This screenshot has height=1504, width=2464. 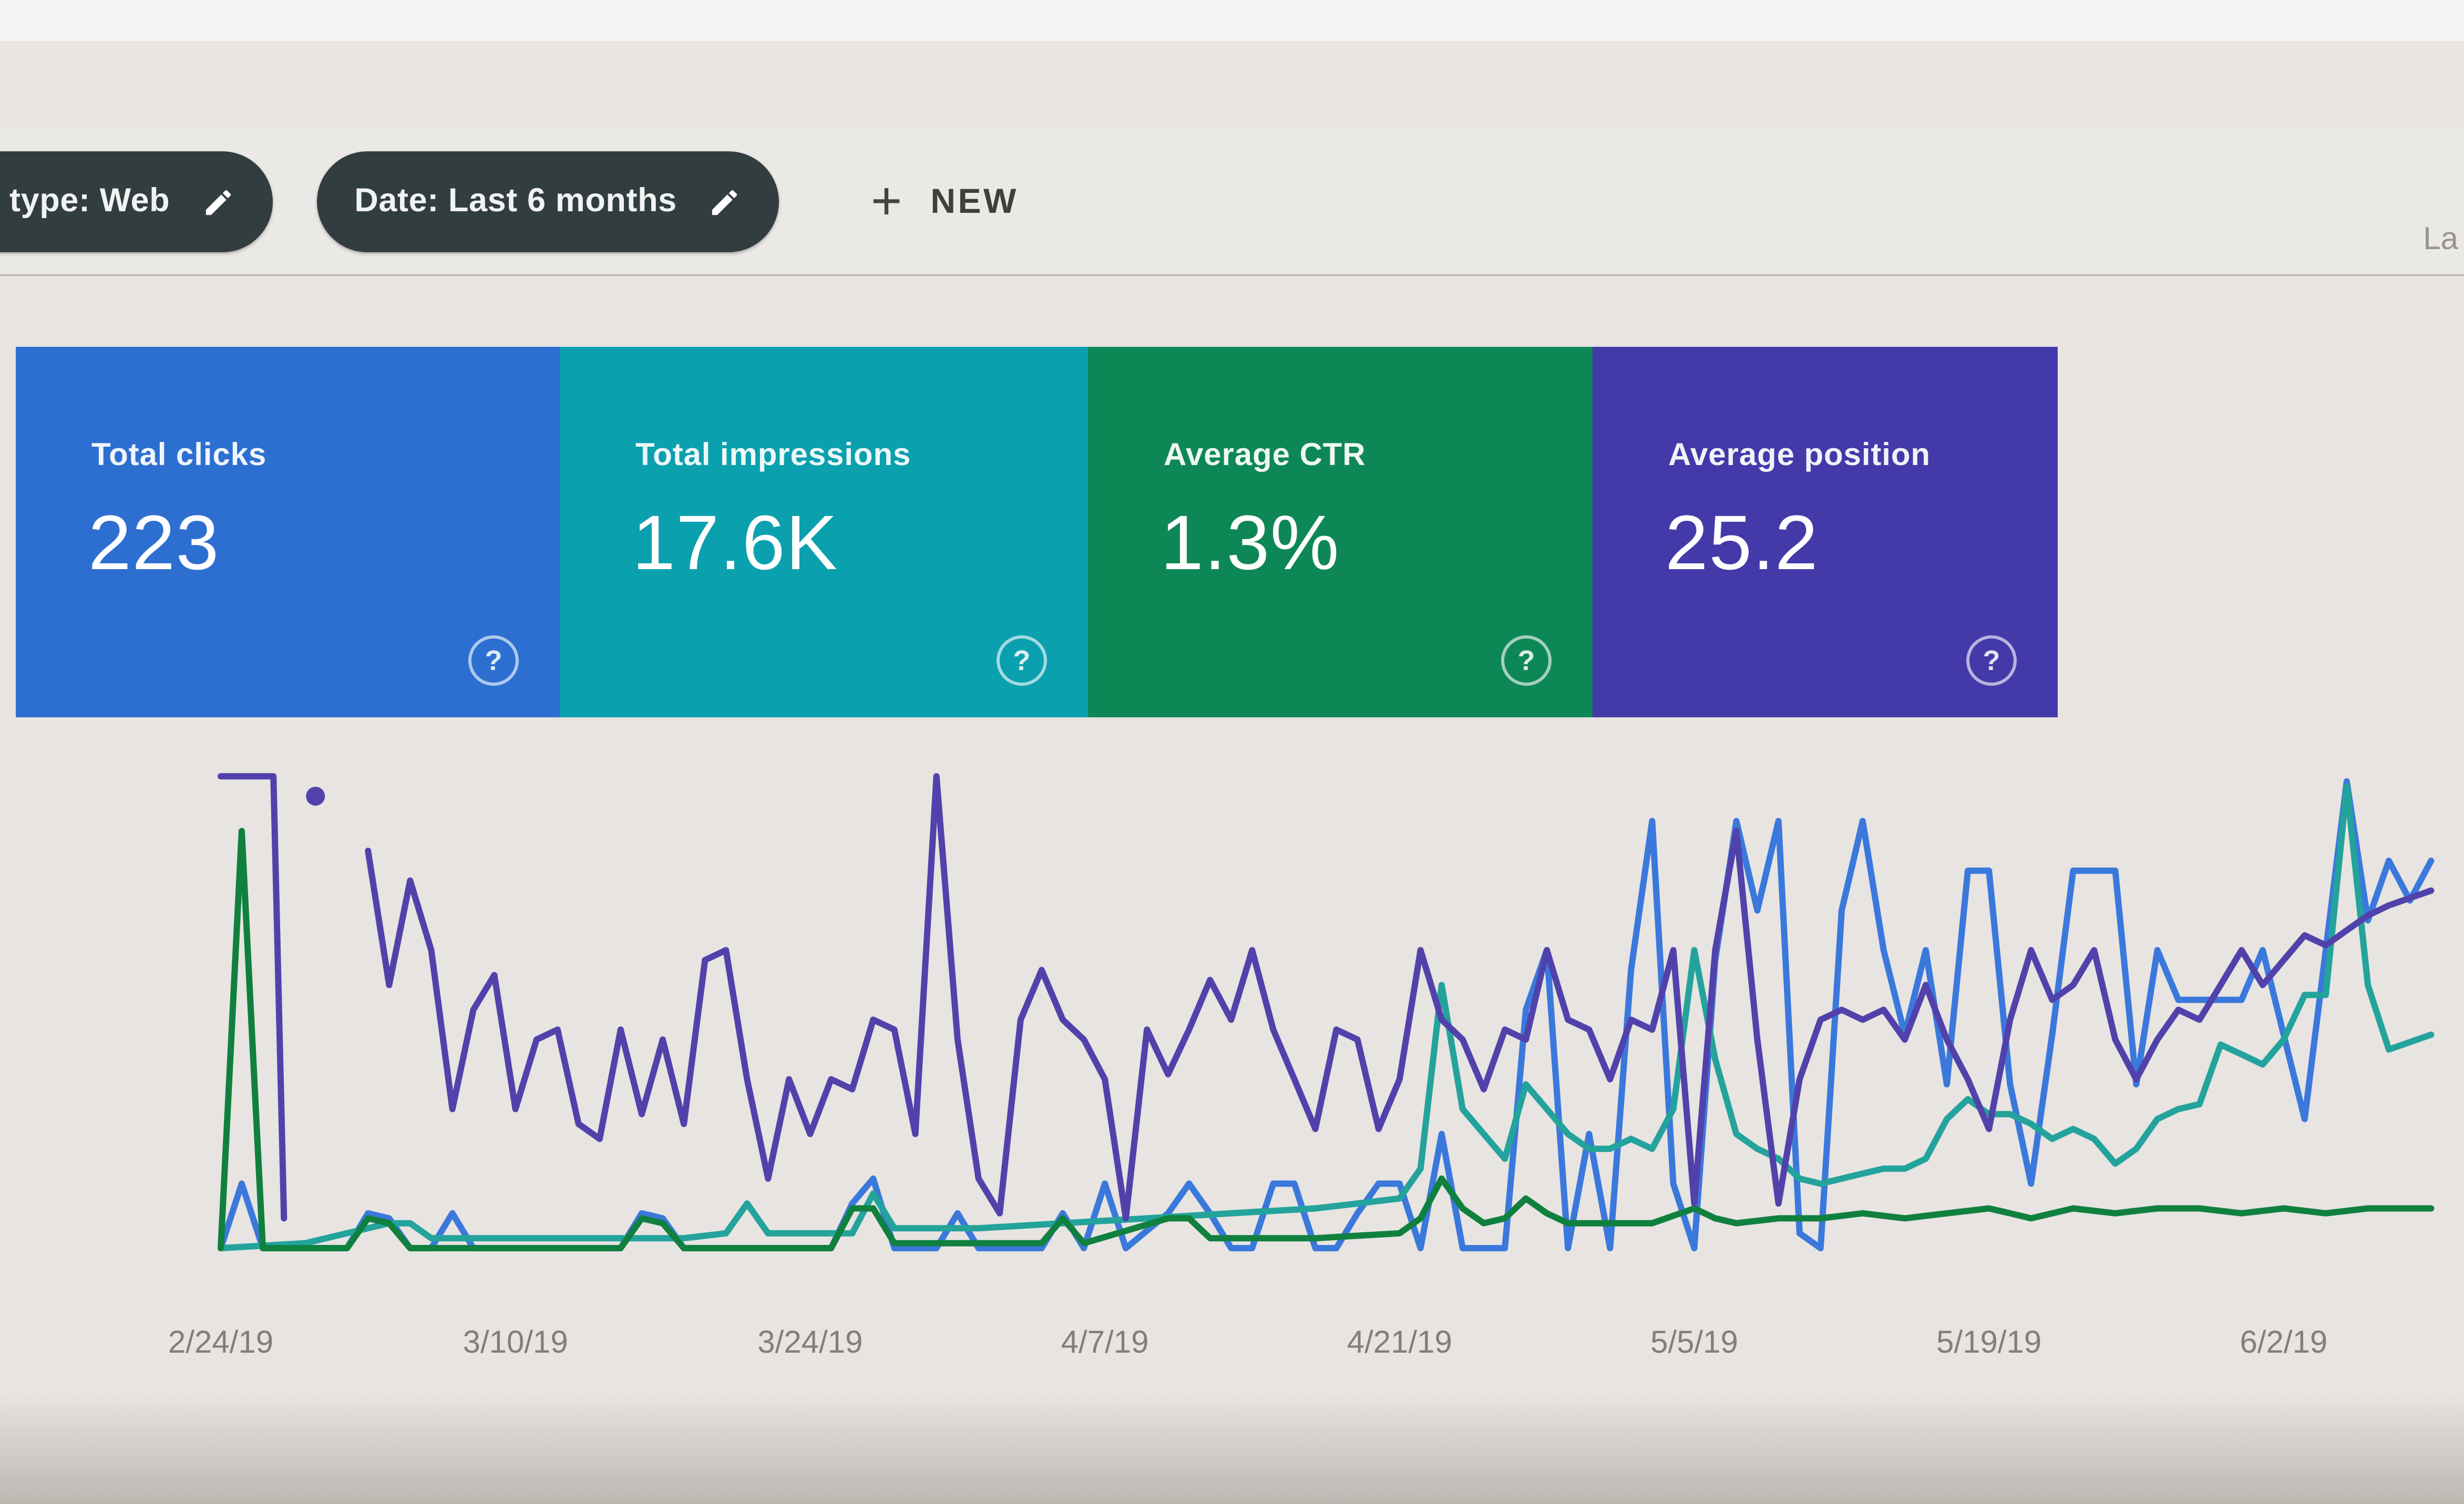 What do you see at coordinates (1825, 532) in the screenshot?
I see `average-position-card: Average position 25.2 ?` at bounding box center [1825, 532].